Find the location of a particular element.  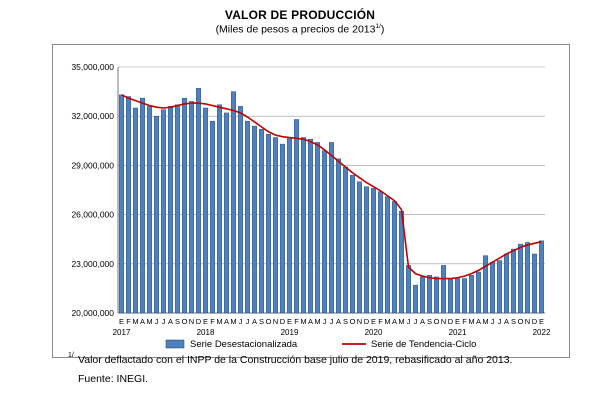

y-tick-label: 26,000,000 is located at coordinates (92, 215).